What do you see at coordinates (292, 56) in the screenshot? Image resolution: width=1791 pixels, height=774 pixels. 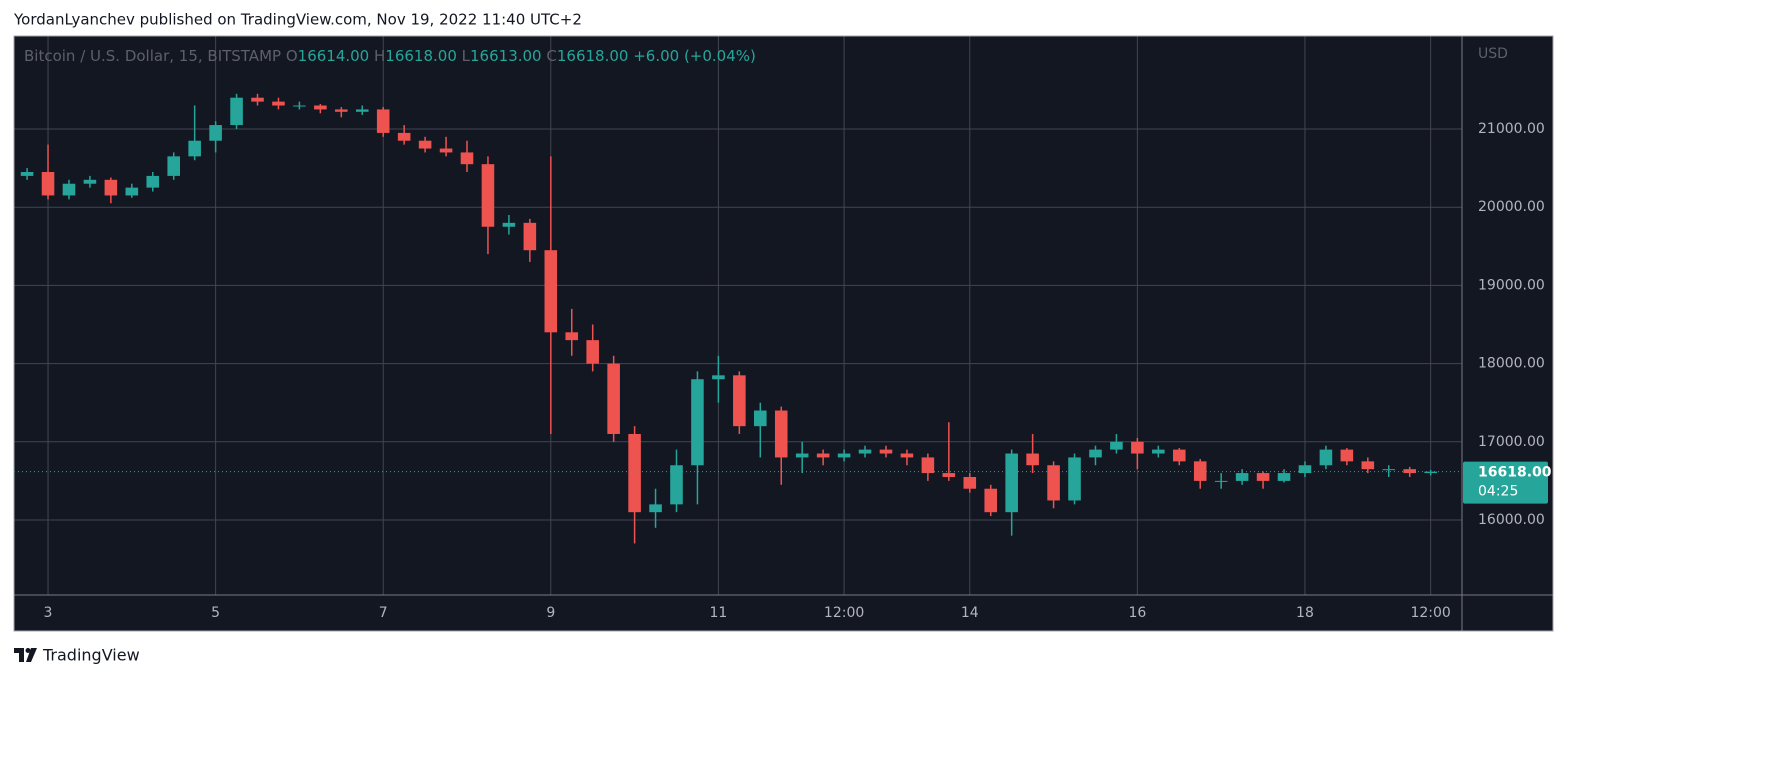 I see `o-label: O` at bounding box center [292, 56].